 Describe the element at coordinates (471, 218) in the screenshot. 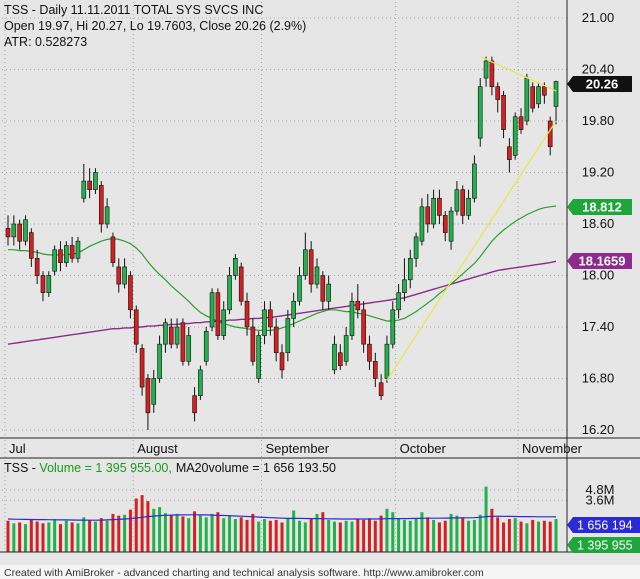

I see `trendlines` at that location.